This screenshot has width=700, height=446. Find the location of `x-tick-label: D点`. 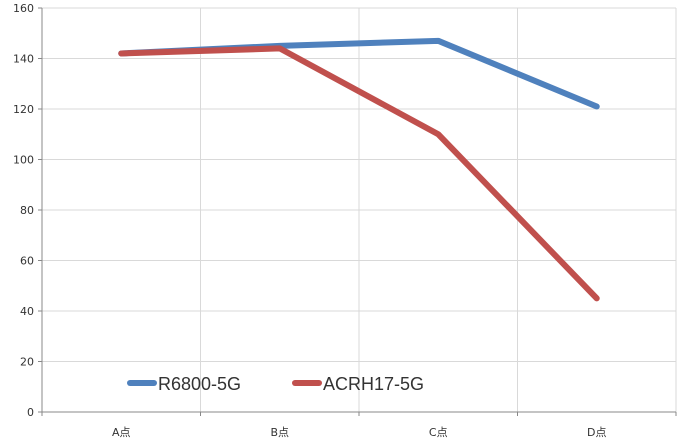

x-tick-label: D点 is located at coordinates (596, 432).